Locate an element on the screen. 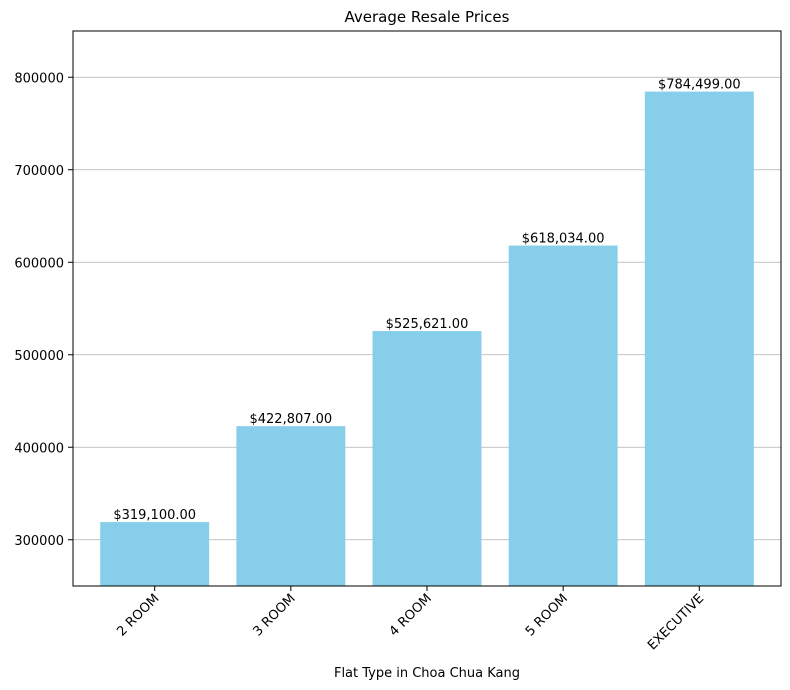 This screenshot has height=690, width=790. x-tick-label: 5 ROOM is located at coordinates (547, 615).